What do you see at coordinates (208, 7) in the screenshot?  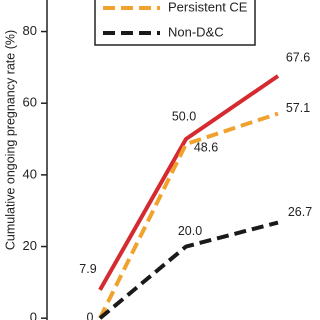 I see `legend-label: Persistent CE` at bounding box center [208, 7].